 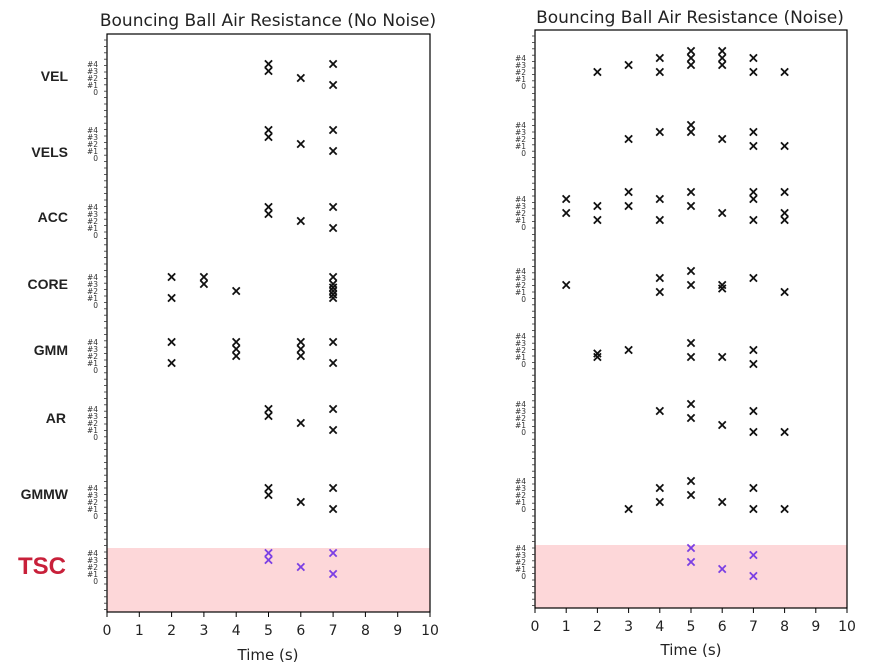 I want to click on left-tsc-band, so click(x=268, y=580).